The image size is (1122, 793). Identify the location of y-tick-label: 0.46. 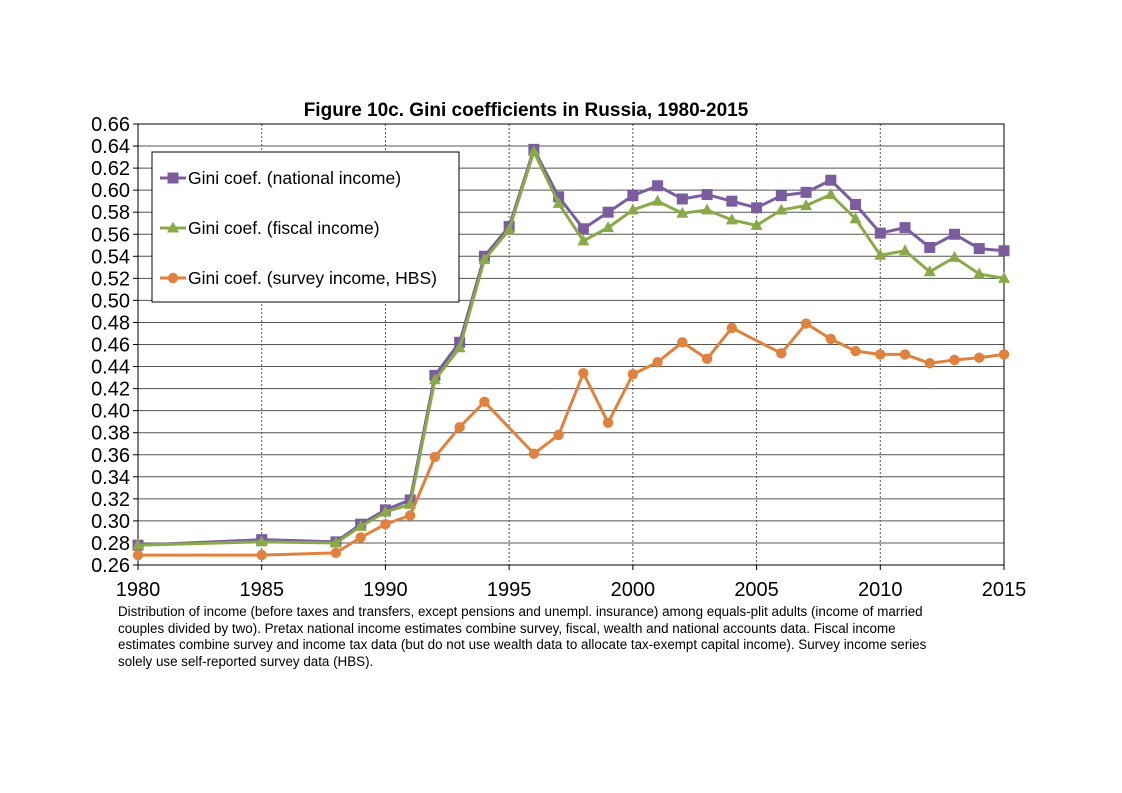
(110, 346).